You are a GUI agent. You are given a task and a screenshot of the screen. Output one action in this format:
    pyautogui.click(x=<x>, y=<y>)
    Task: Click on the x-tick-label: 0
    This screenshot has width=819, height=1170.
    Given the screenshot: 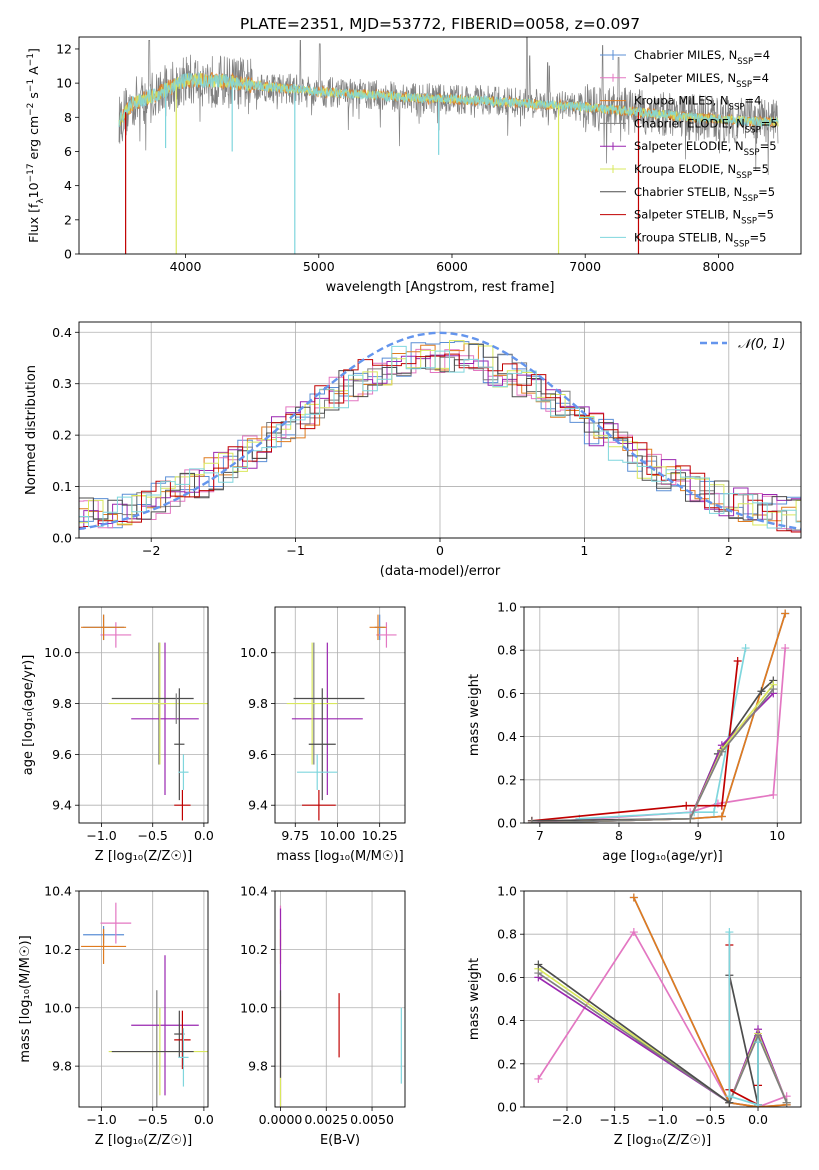 What is the action you would take?
    pyautogui.click(x=440, y=550)
    